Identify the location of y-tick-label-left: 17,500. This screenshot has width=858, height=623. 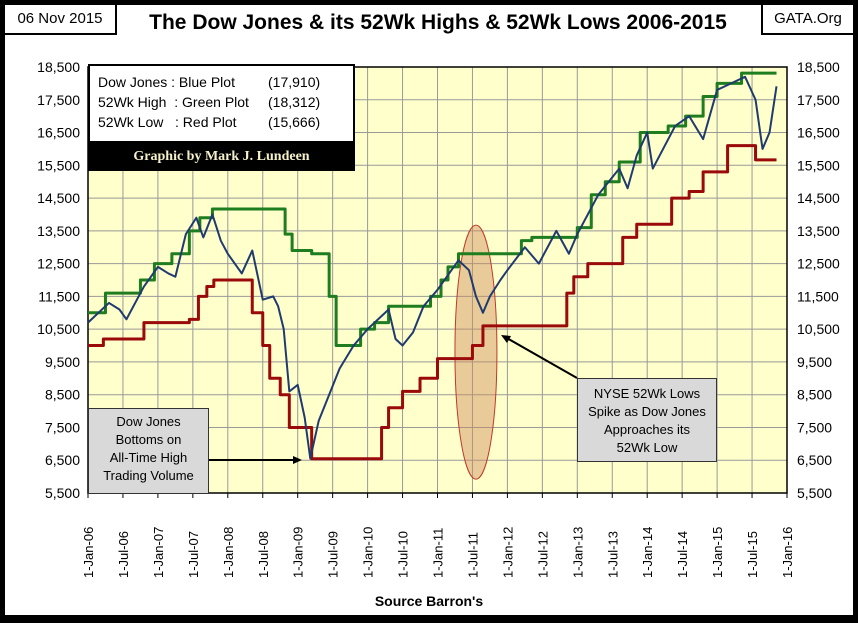
(58, 100).